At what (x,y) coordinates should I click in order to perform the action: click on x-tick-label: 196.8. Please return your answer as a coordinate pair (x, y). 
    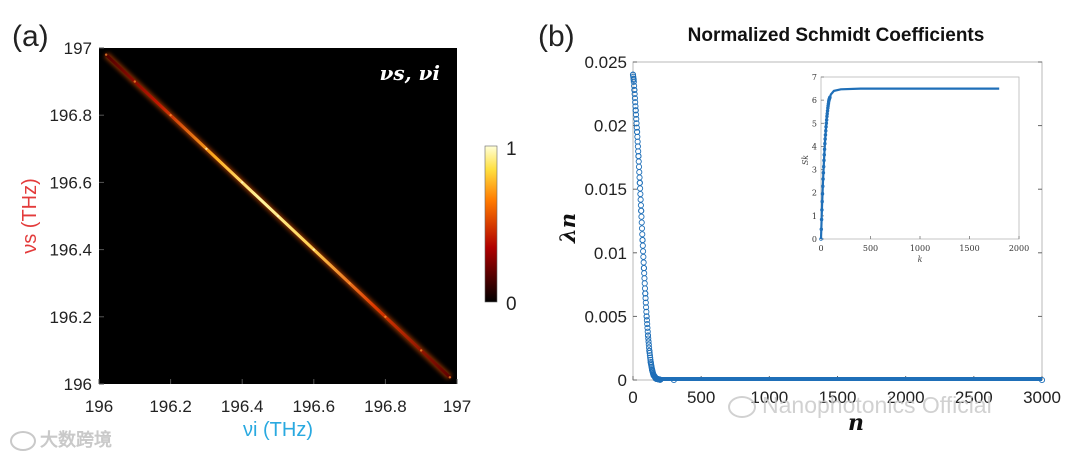
    Looking at the image, I should click on (385, 406).